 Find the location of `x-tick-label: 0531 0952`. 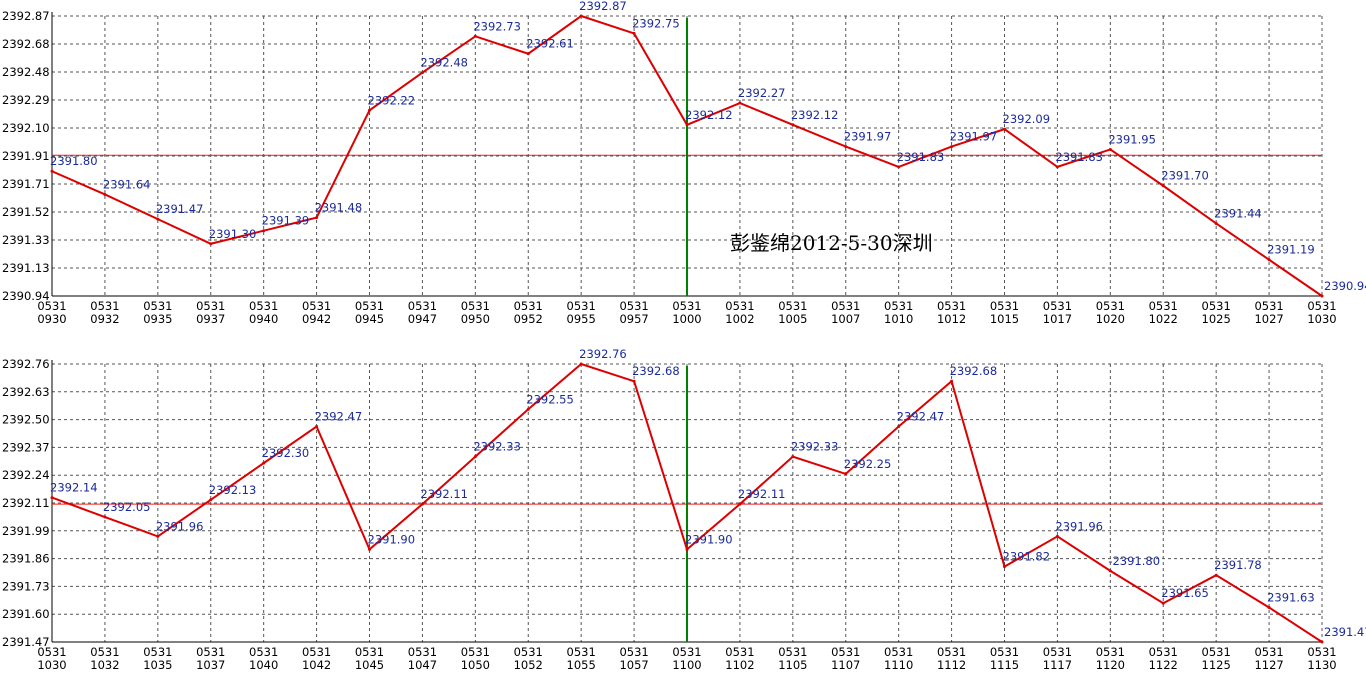

x-tick-label: 0531 0952 is located at coordinates (528, 312).